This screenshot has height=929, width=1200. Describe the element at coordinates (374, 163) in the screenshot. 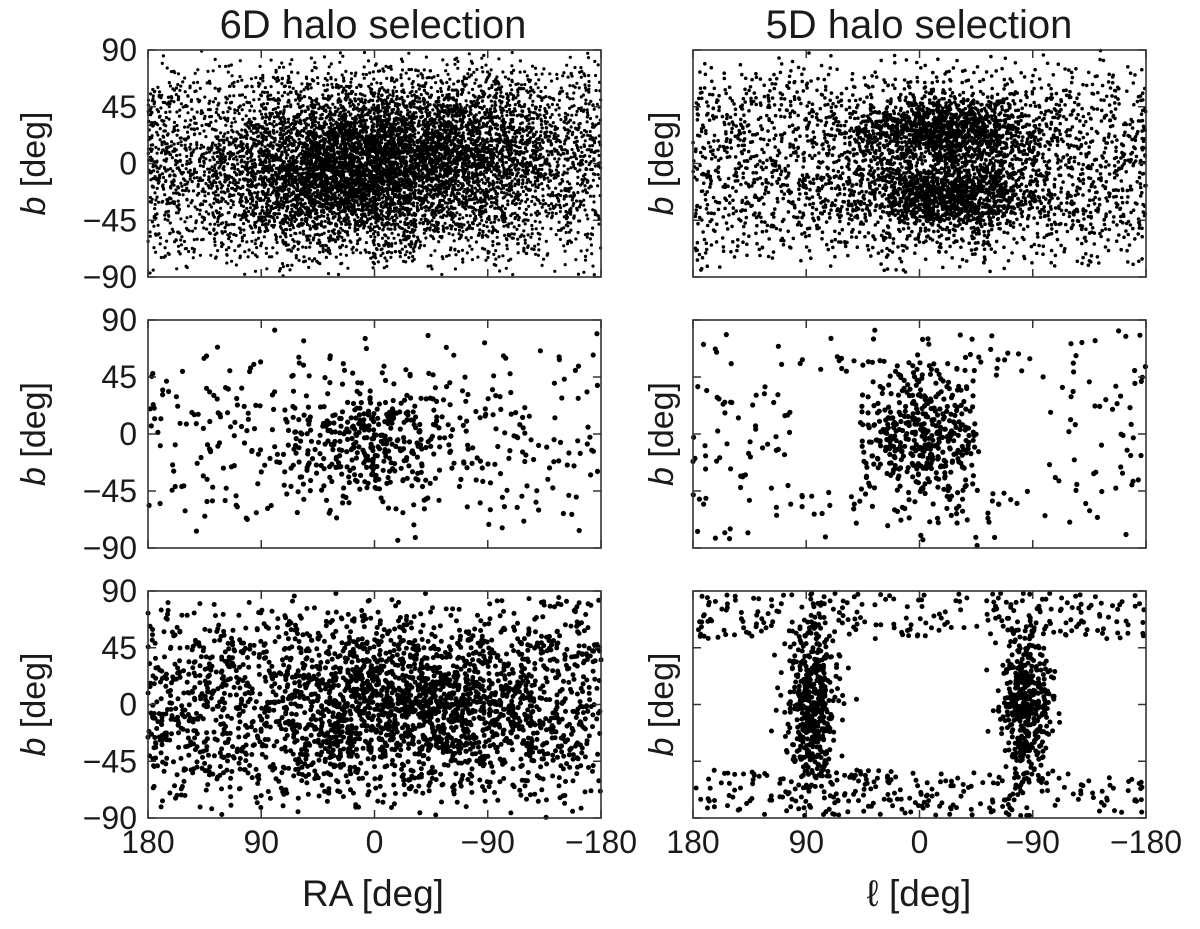

I see `scatter-points` at that location.